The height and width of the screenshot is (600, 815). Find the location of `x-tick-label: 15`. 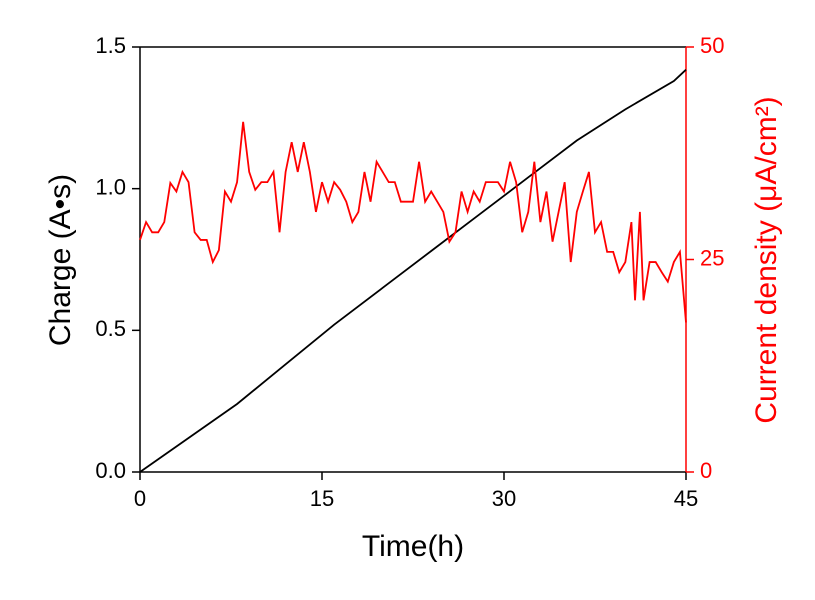

x-tick-label: 15 is located at coordinates (322, 498).